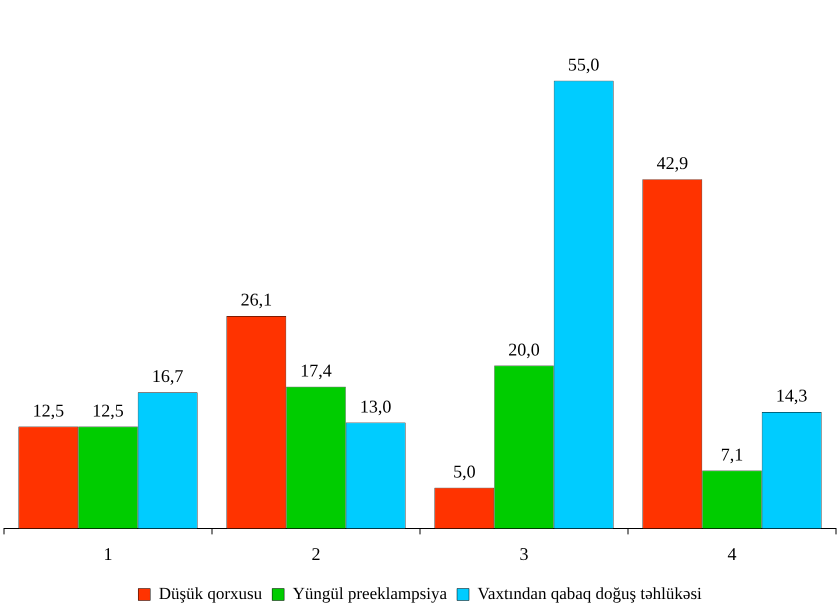  Describe the element at coordinates (464, 471) in the screenshot. I see `data-label: 5,0` at that location.